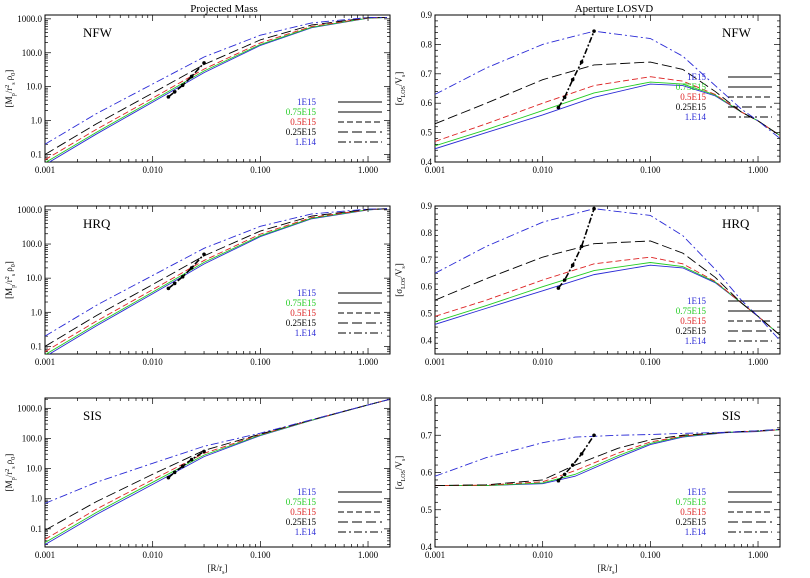  I want to click on marker-track-line, so click(186, 80).